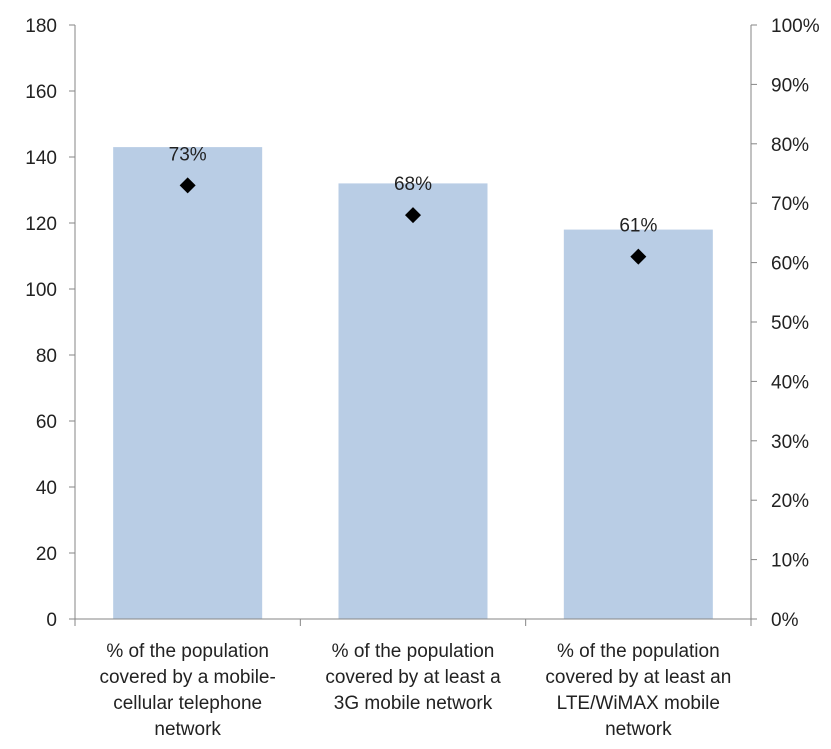 The image size is (831, 749). What do you see at coordinates (638, 703) in the screenshot?
I see `category-label-line: LTE/WiMAX mobile` at bounding box center [638, 703].